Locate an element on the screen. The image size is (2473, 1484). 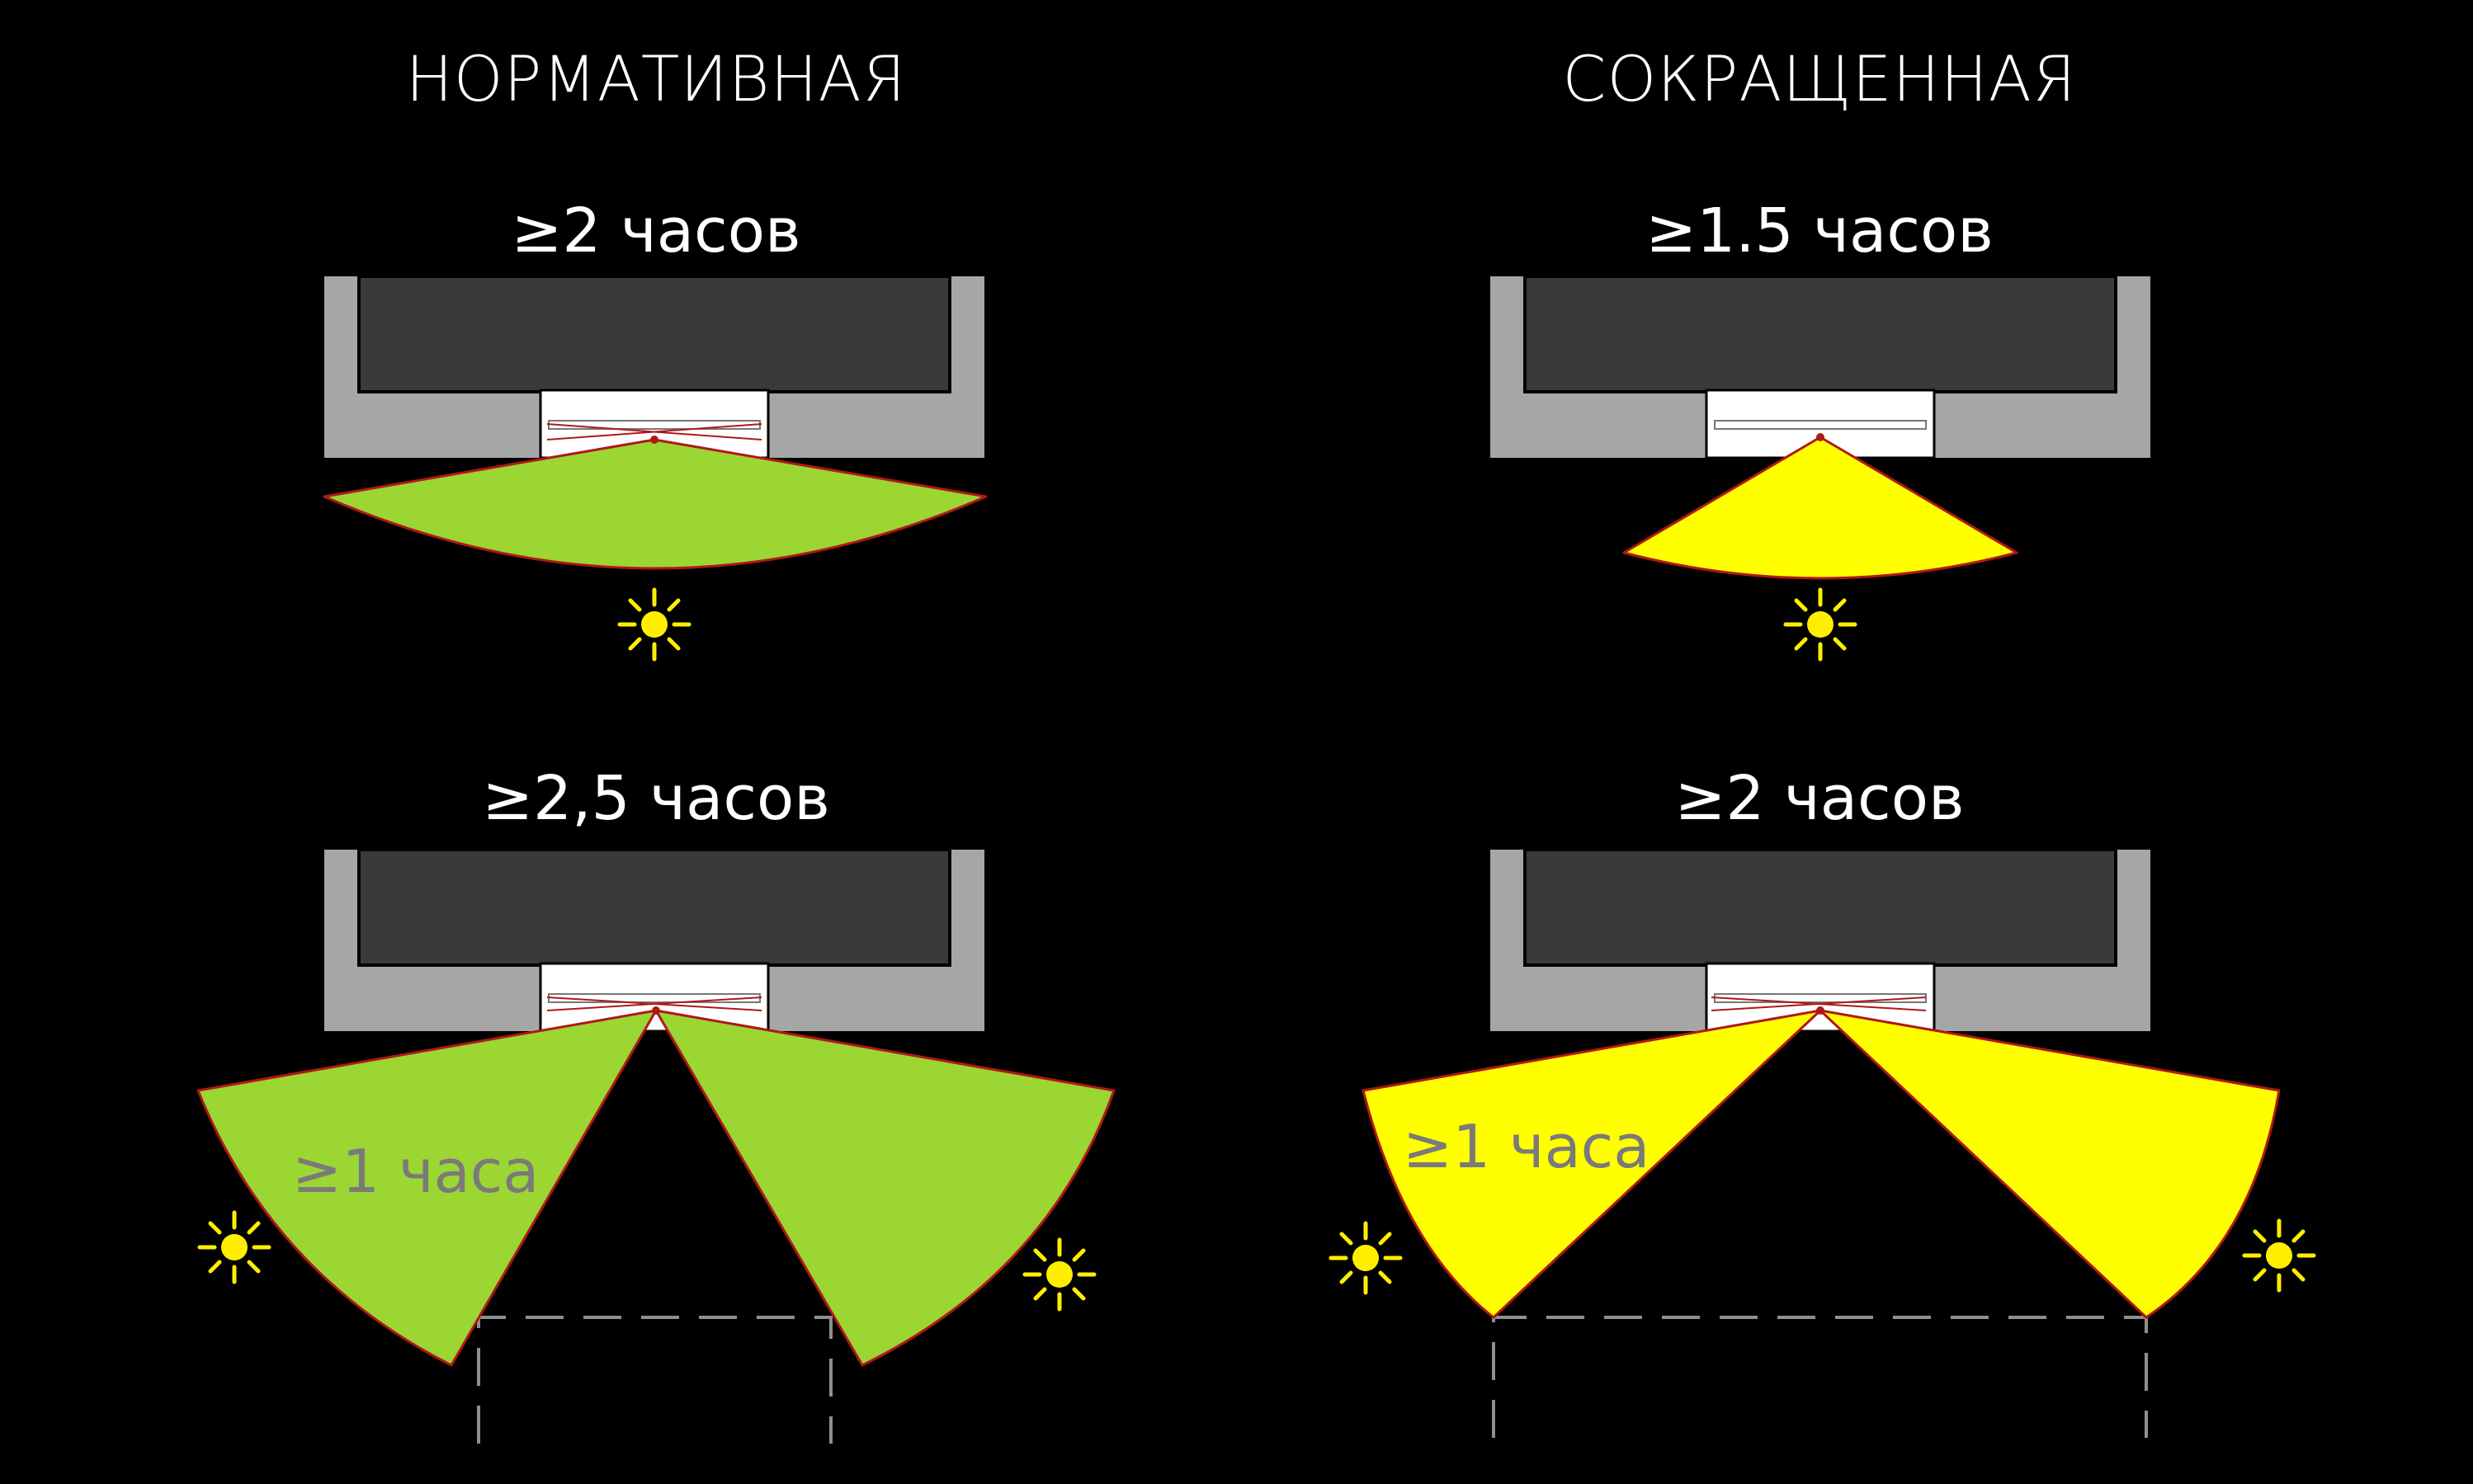
panel-top-right: ≥1.5 часов is located at coordinates (1820, 427).